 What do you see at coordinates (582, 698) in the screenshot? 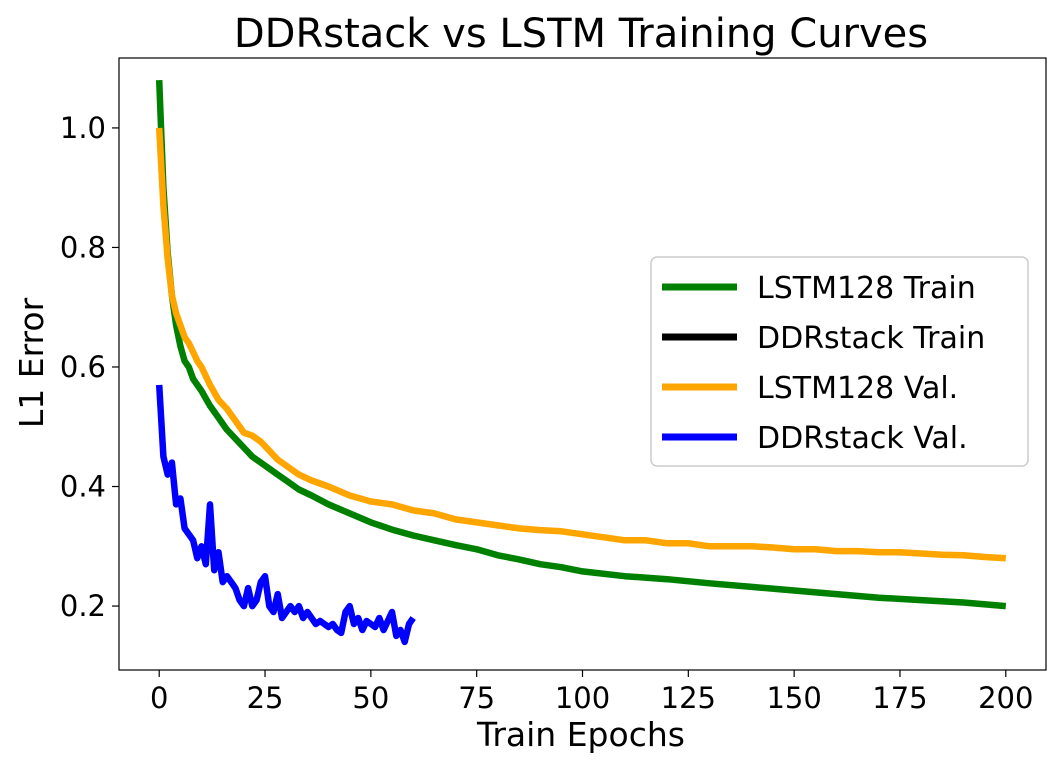
I see `x-tick-label: 100` at bounding box center [582, 698].